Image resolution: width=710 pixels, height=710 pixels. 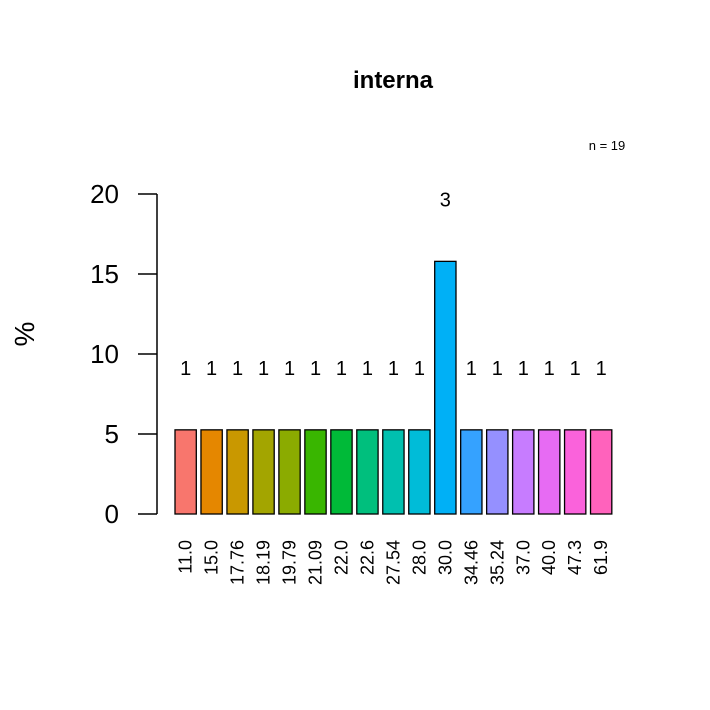 I want to click on x-tick-label: 61.9, so click(x=601, y=557).